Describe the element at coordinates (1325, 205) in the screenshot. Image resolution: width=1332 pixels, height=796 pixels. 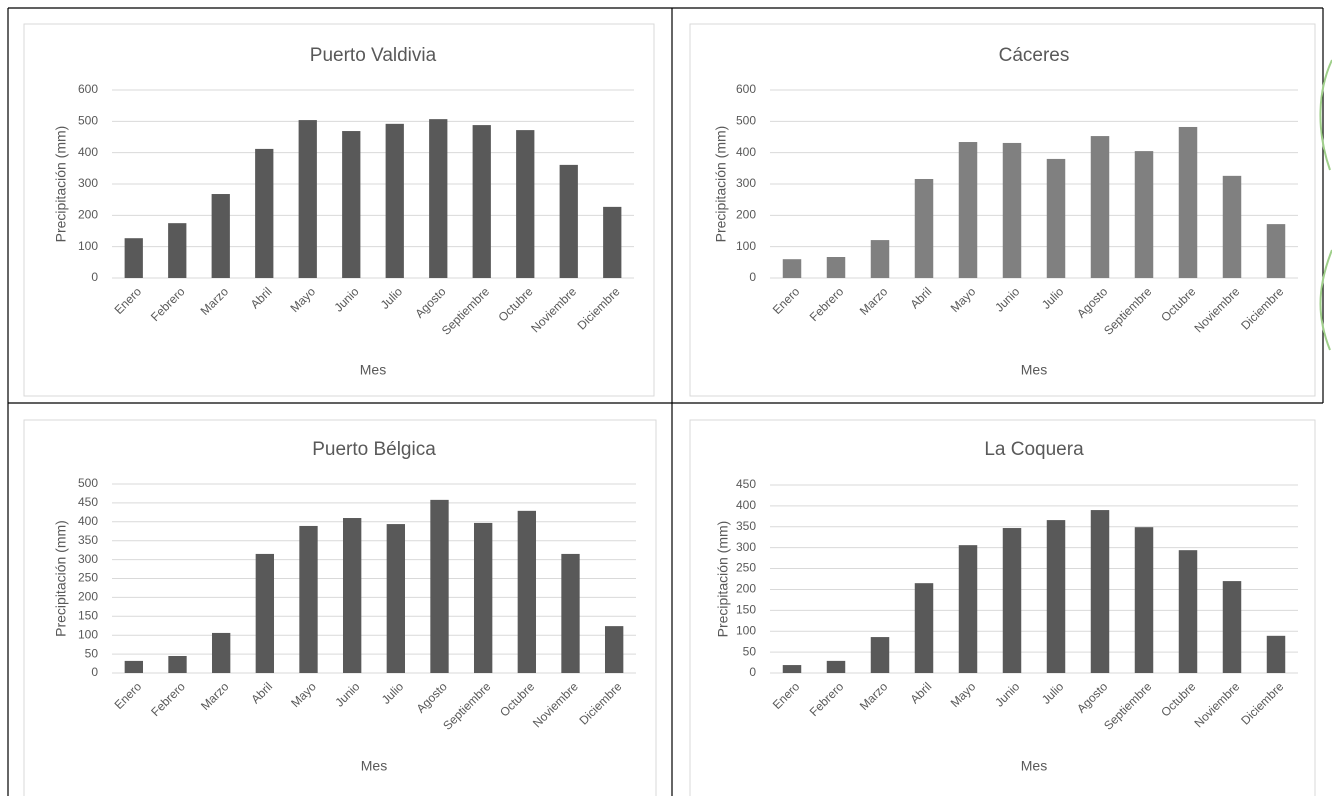
I see `decoration` at that location.